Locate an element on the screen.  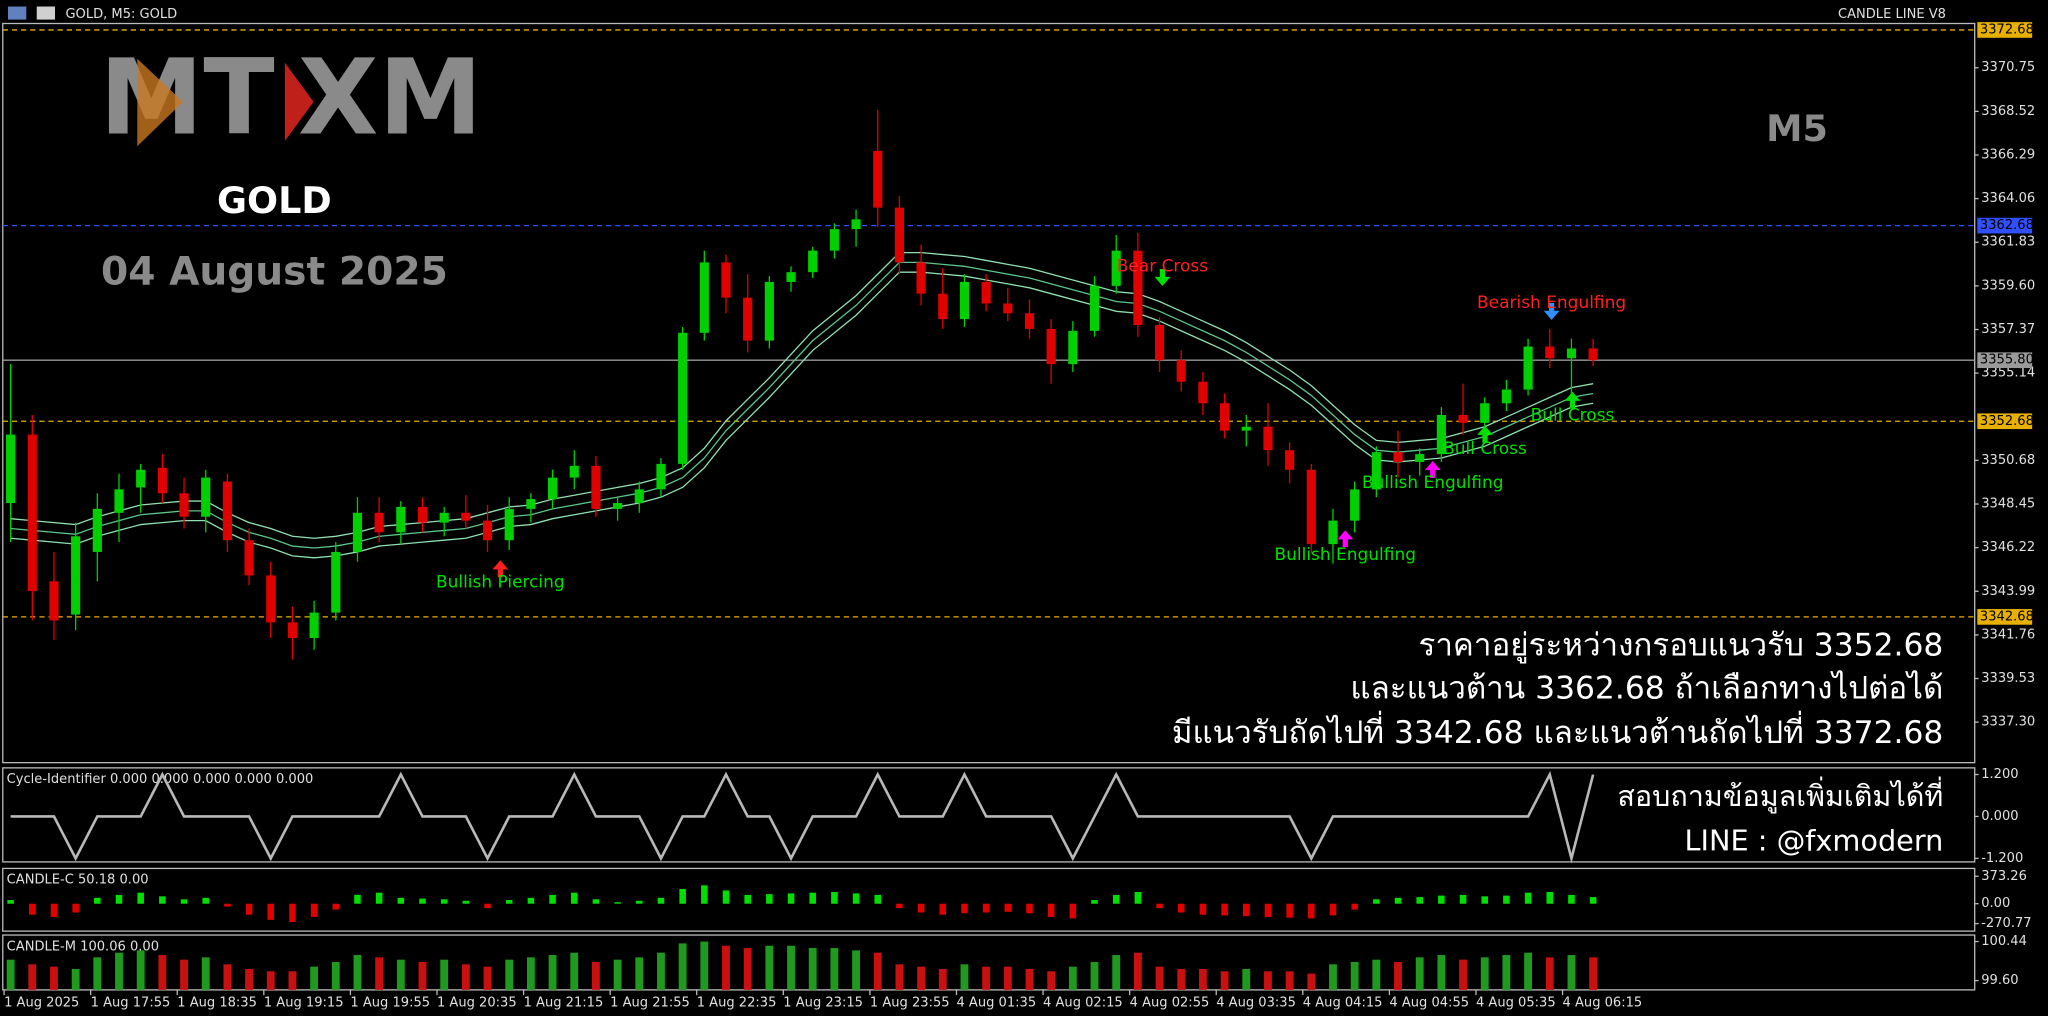
logo-arrow is located at coordinates (299, 102).